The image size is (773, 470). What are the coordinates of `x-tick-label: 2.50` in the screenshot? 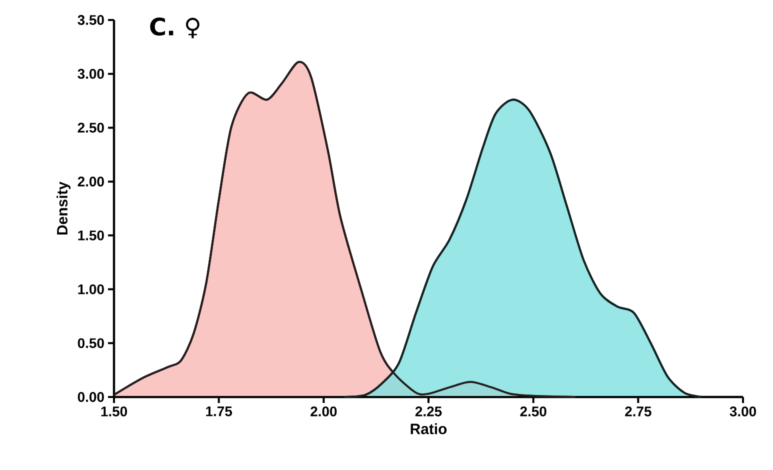 It's located at (533, 411).